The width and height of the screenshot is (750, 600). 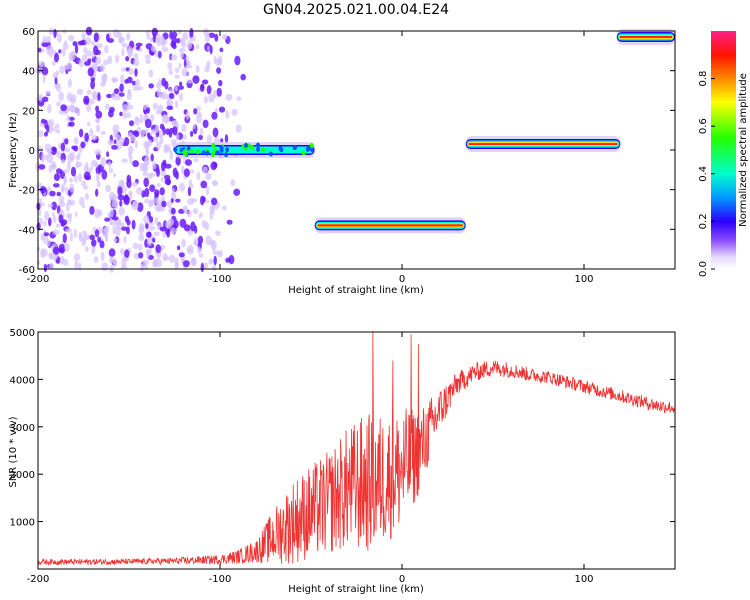 I want to click on colorbar-tick-label: 0.2, so click(x=703, y=221).